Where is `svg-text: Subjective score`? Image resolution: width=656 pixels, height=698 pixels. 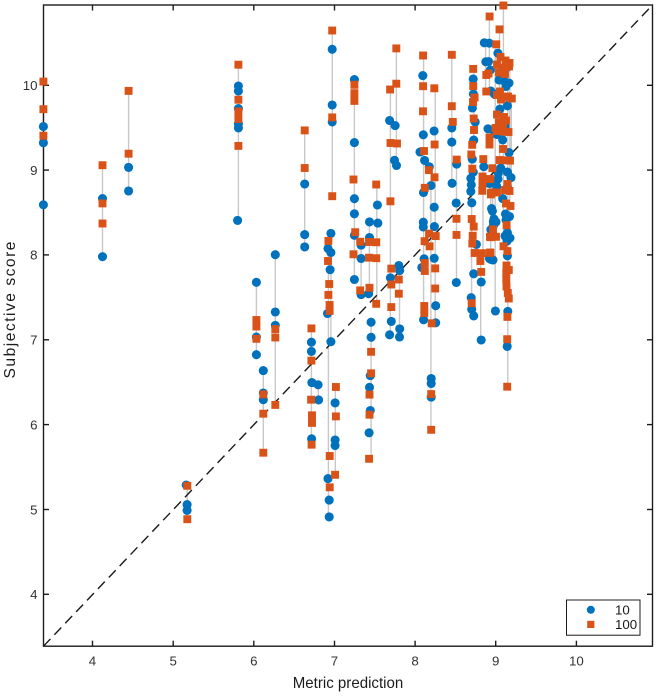
svg-text: Subjective score is located at coordinates (10, 310).